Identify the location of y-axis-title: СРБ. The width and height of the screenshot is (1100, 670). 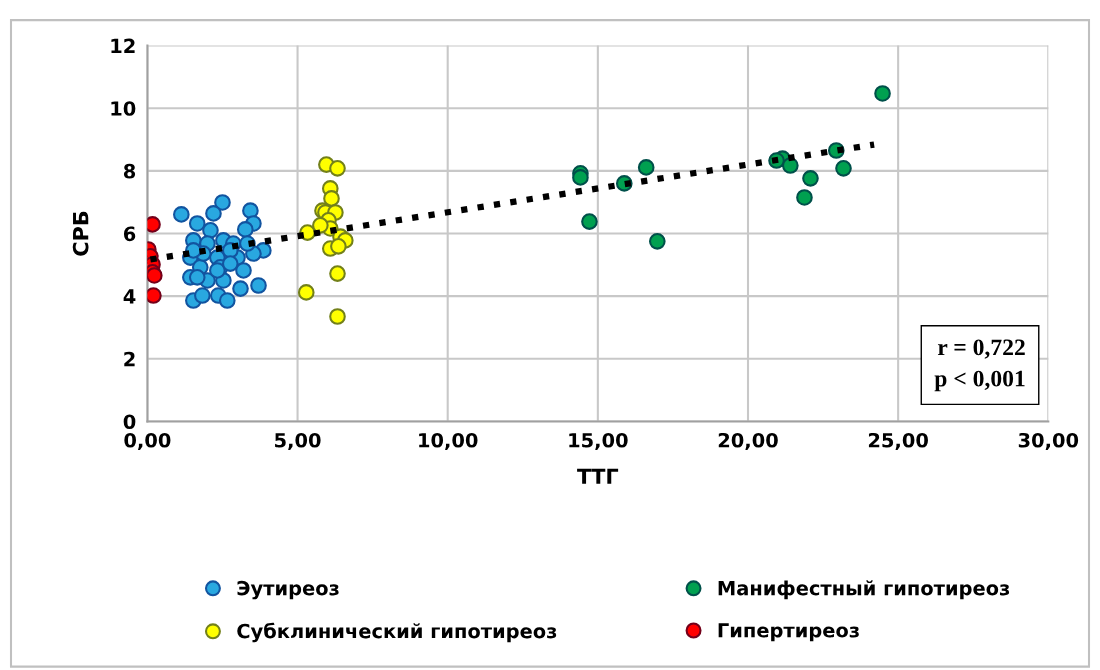
(80, 233).